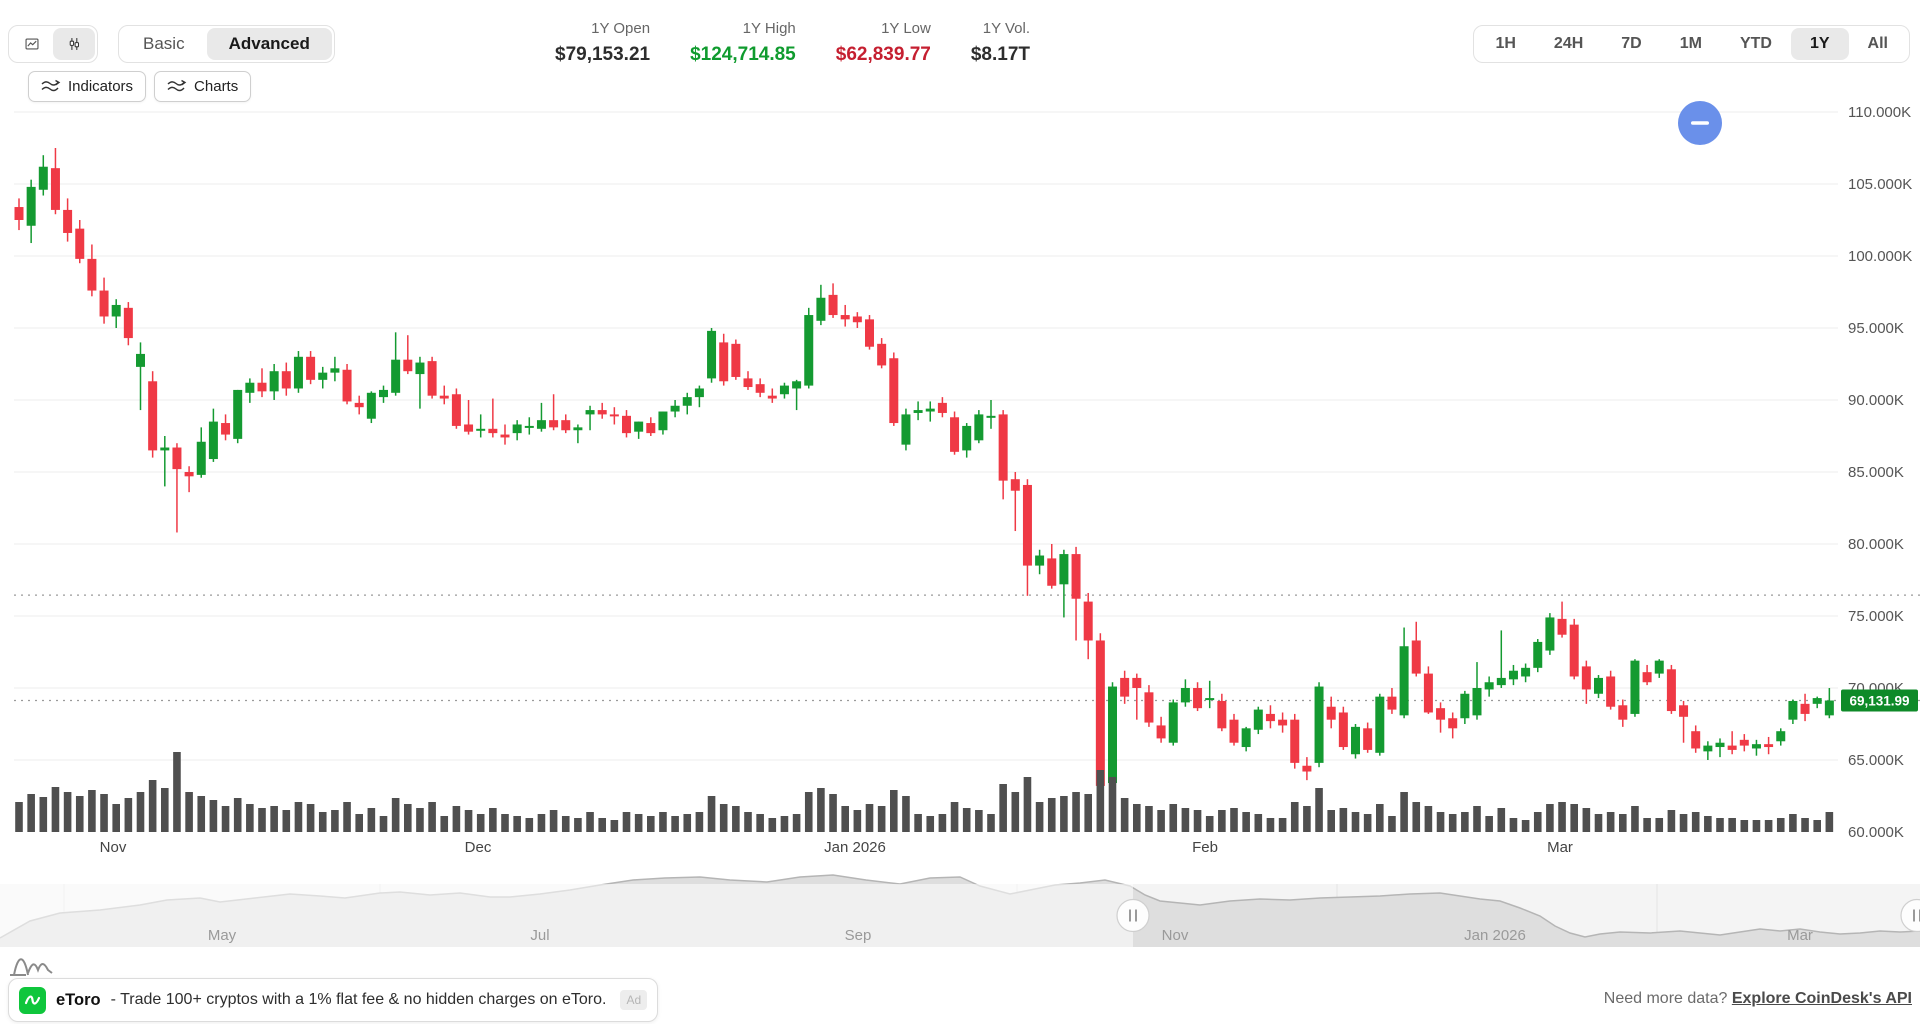 The width and height of the screenshot is (1920, 1024). I want to click on tab-basic: Basic, so click(164, 44).